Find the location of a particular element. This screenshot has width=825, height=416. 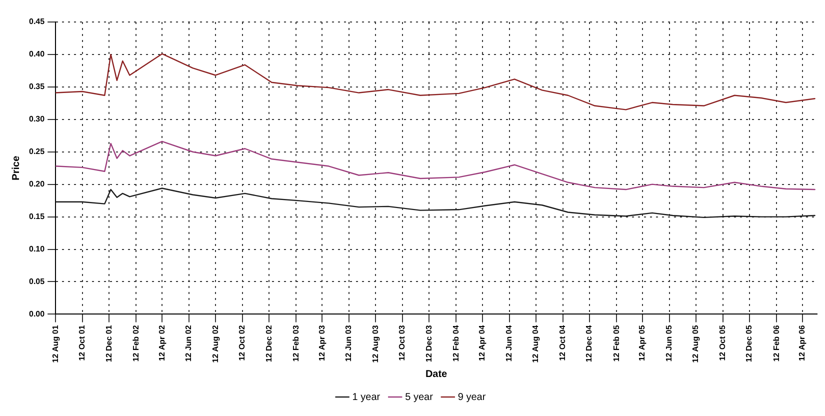

x-tick-label: 12 Aug 01 is located at coordinates (55, 343).